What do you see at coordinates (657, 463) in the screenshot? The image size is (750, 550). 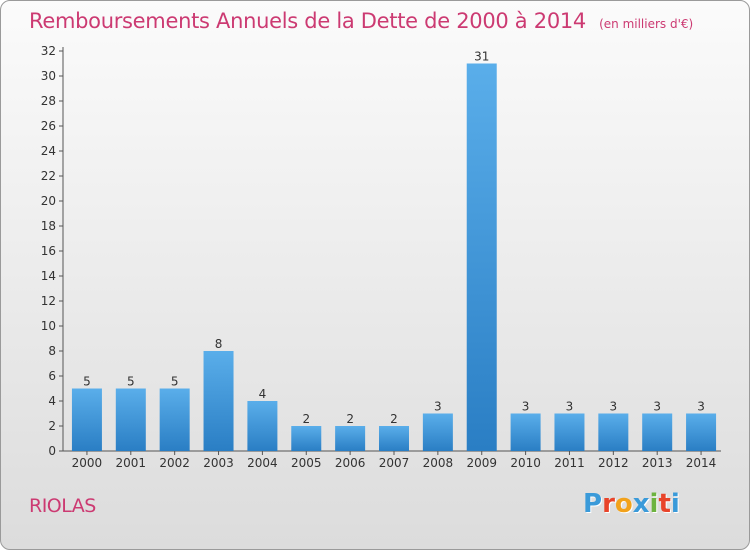 I see `x-tick-label: 2013` at bounding box center [657, 463].